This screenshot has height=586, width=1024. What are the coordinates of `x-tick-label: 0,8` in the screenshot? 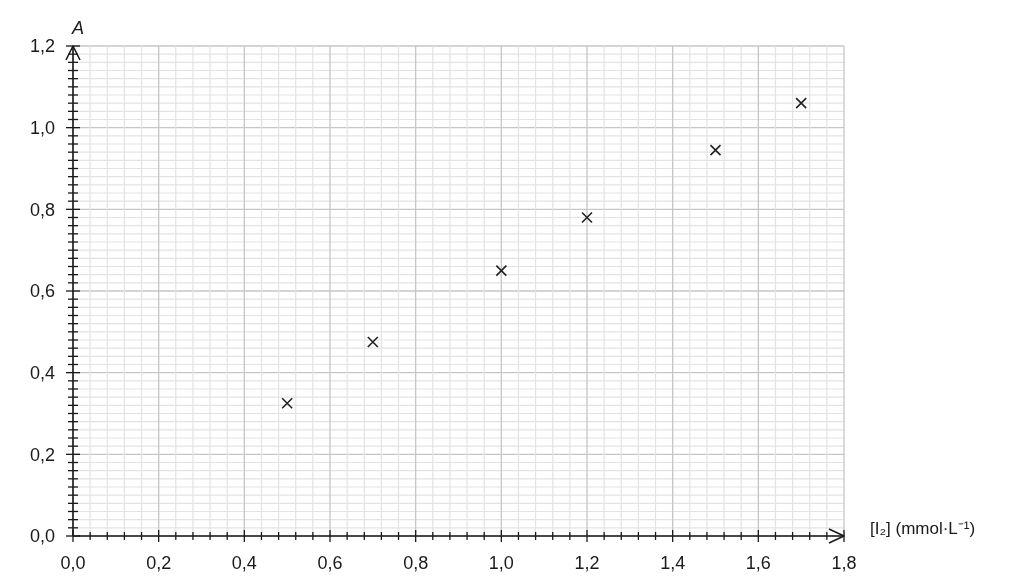 It's located at (416, 563).